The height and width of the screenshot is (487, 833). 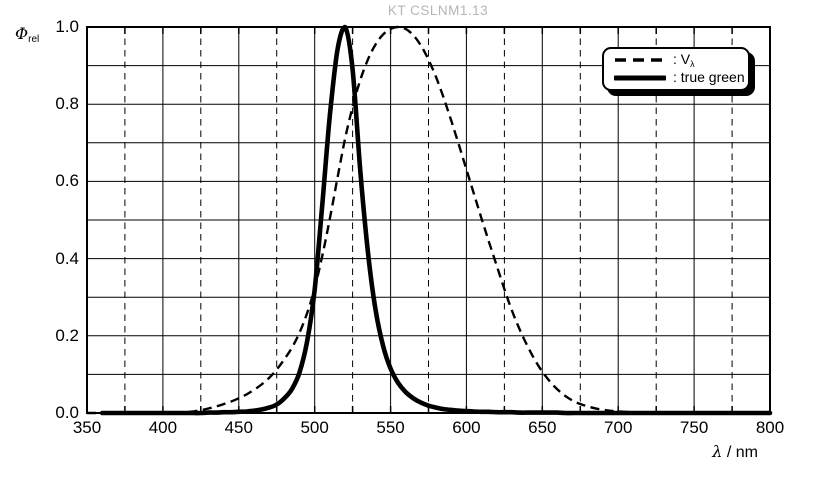 What do you see at coordinates (314, 427) in the screenshot?
I see `x-tick-label: 500` at bounding box center [314, 427].